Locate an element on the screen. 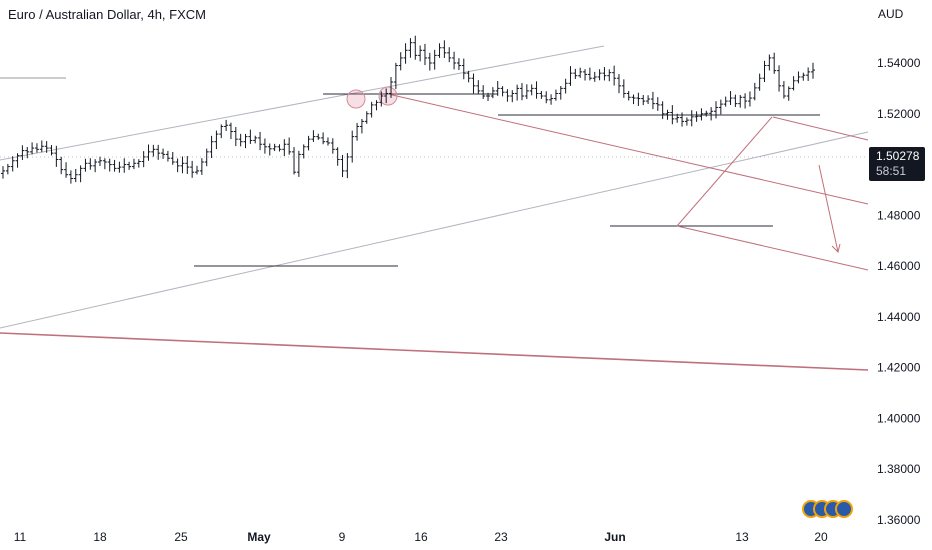 Image resolution: width=932 pixels, height=550 pixels. projection-arrow-head is located at coordinates (836, 248).